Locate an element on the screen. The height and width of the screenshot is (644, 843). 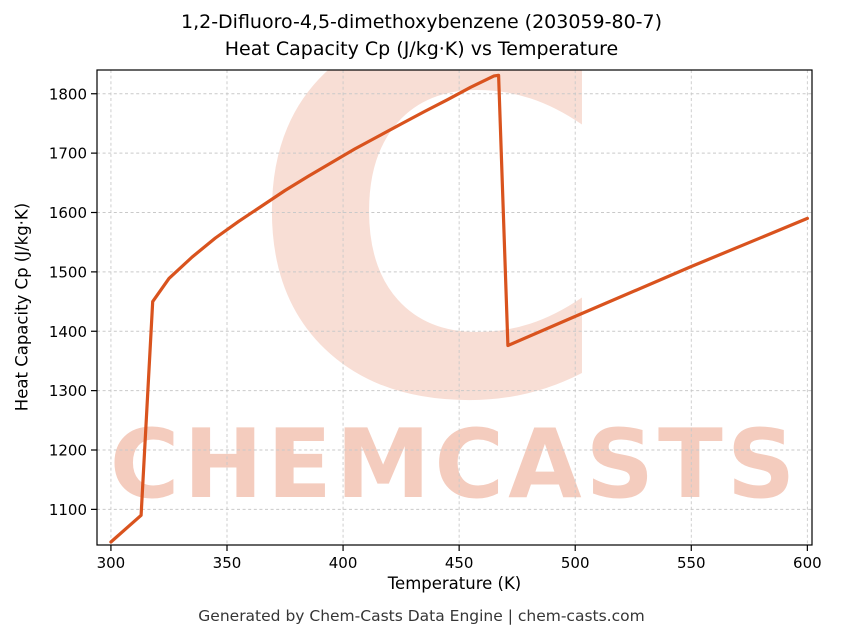
y-tick-label: 1300 is located at coordinates (68, 391).